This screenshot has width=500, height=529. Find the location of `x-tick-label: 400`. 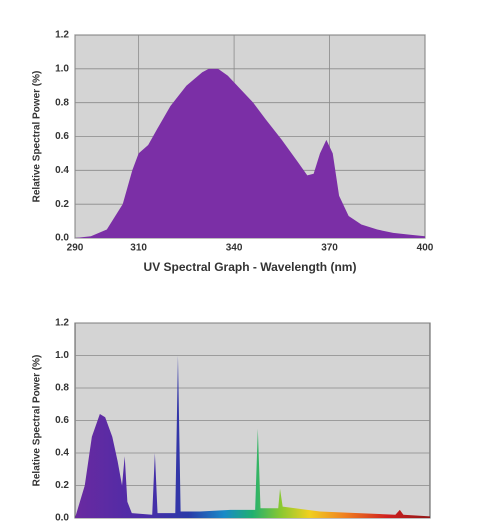

x-tick-label: 400 is located at coordinates (425, 248).